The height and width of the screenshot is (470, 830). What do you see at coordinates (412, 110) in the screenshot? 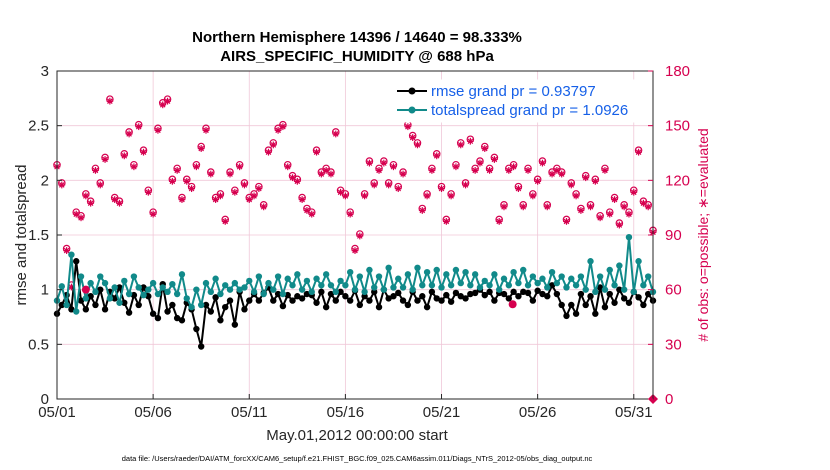
I see `legend-spread-marker` at bounding box center [412, 110].